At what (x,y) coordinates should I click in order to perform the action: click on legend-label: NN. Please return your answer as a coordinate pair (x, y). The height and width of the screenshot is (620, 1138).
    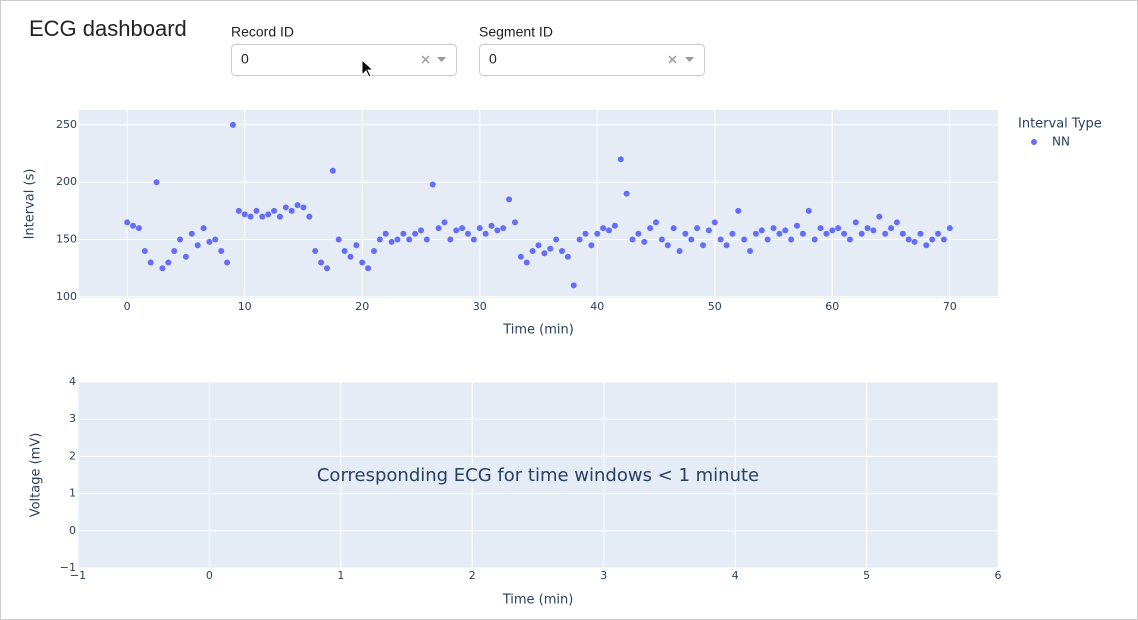
    Looking at the image, I should click on (1061, 142).